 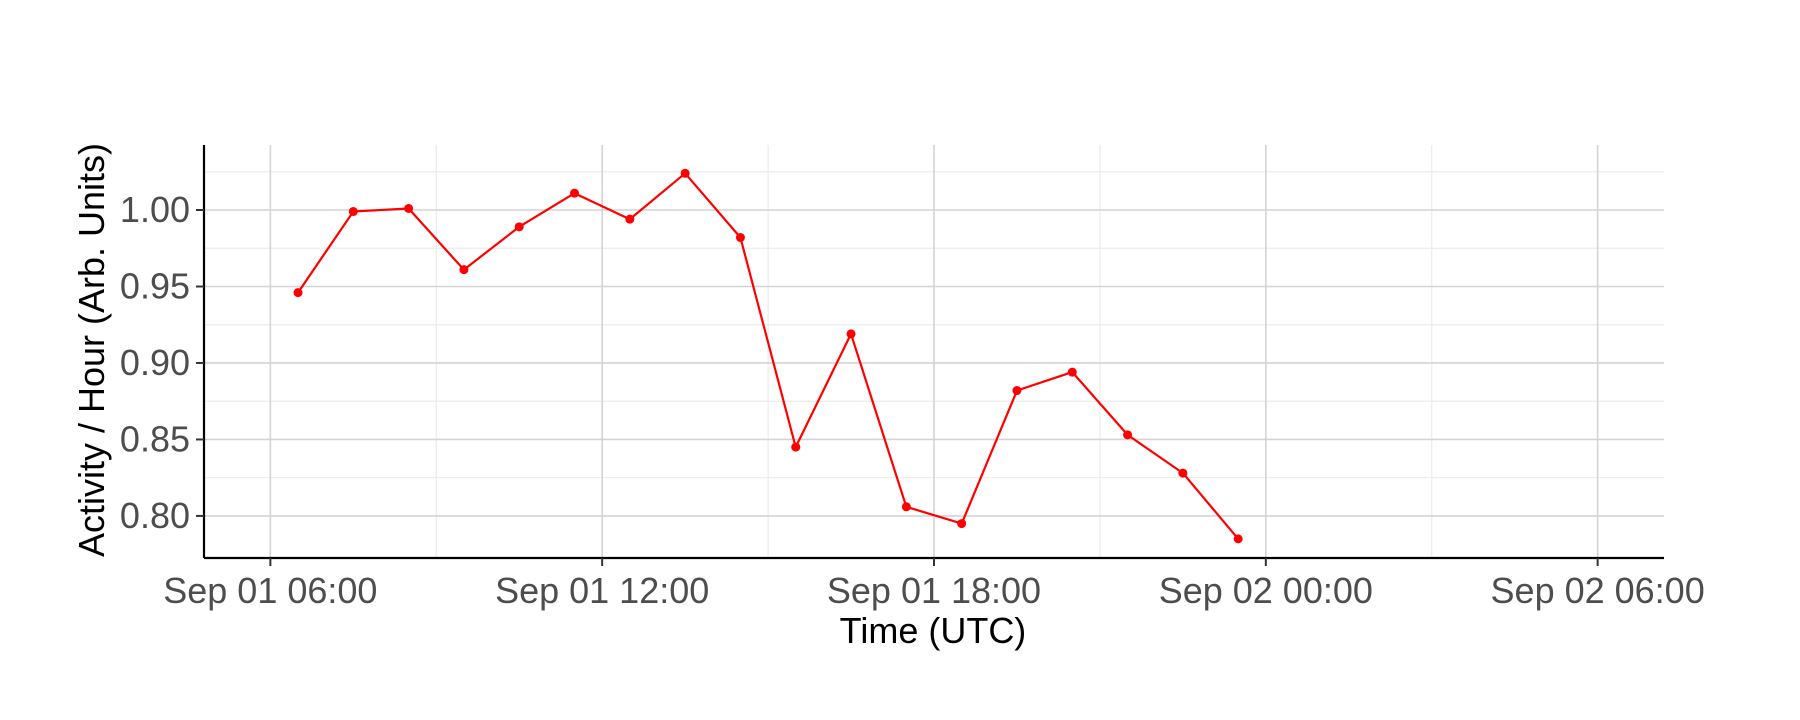 I want to click on x-tick-label: Sep 01 18:00, so click(x=934, y=590).